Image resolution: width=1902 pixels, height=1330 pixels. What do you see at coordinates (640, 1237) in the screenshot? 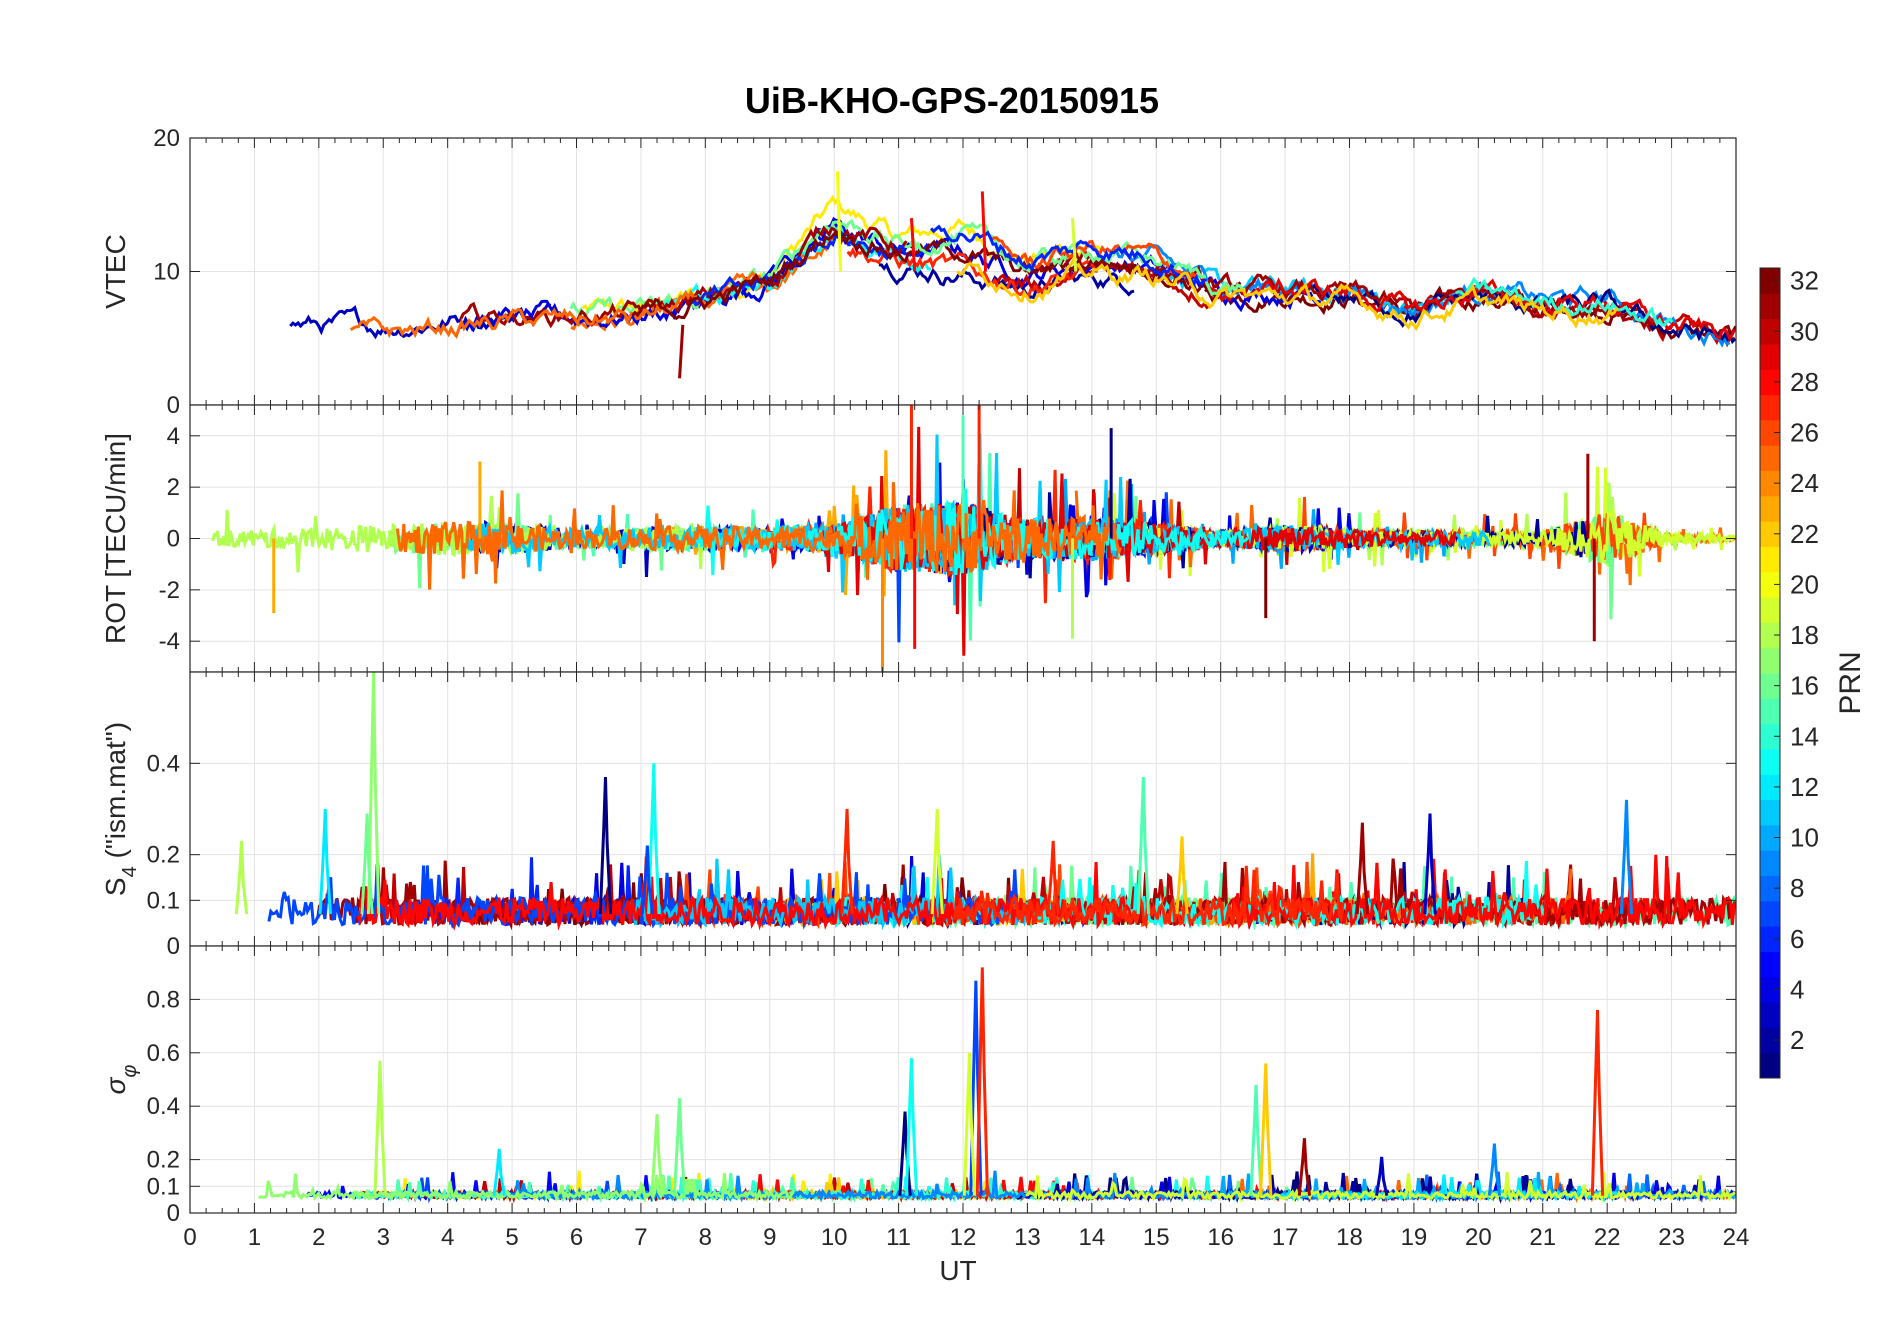
I see `x-tick-label: 7` at bounding box center [640, 1237].